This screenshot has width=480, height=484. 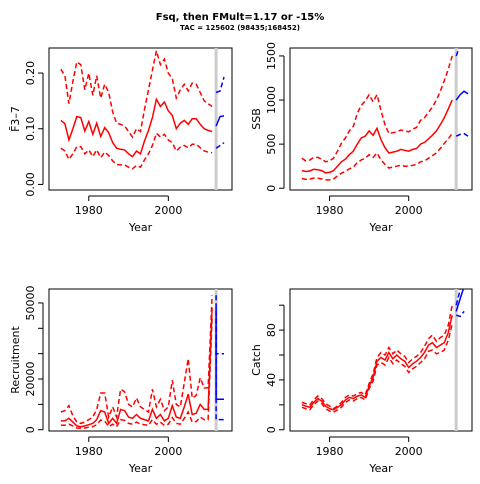 I want to click on figure-title: Fsq, then FMult=1.17 or -15%, so click(x=240, y=17).